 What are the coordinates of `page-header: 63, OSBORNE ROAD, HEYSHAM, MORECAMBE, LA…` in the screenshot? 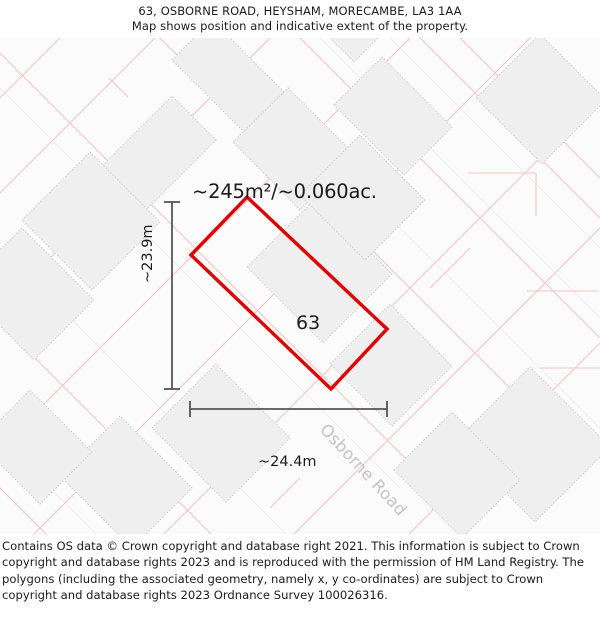 It's located at (300, 19).